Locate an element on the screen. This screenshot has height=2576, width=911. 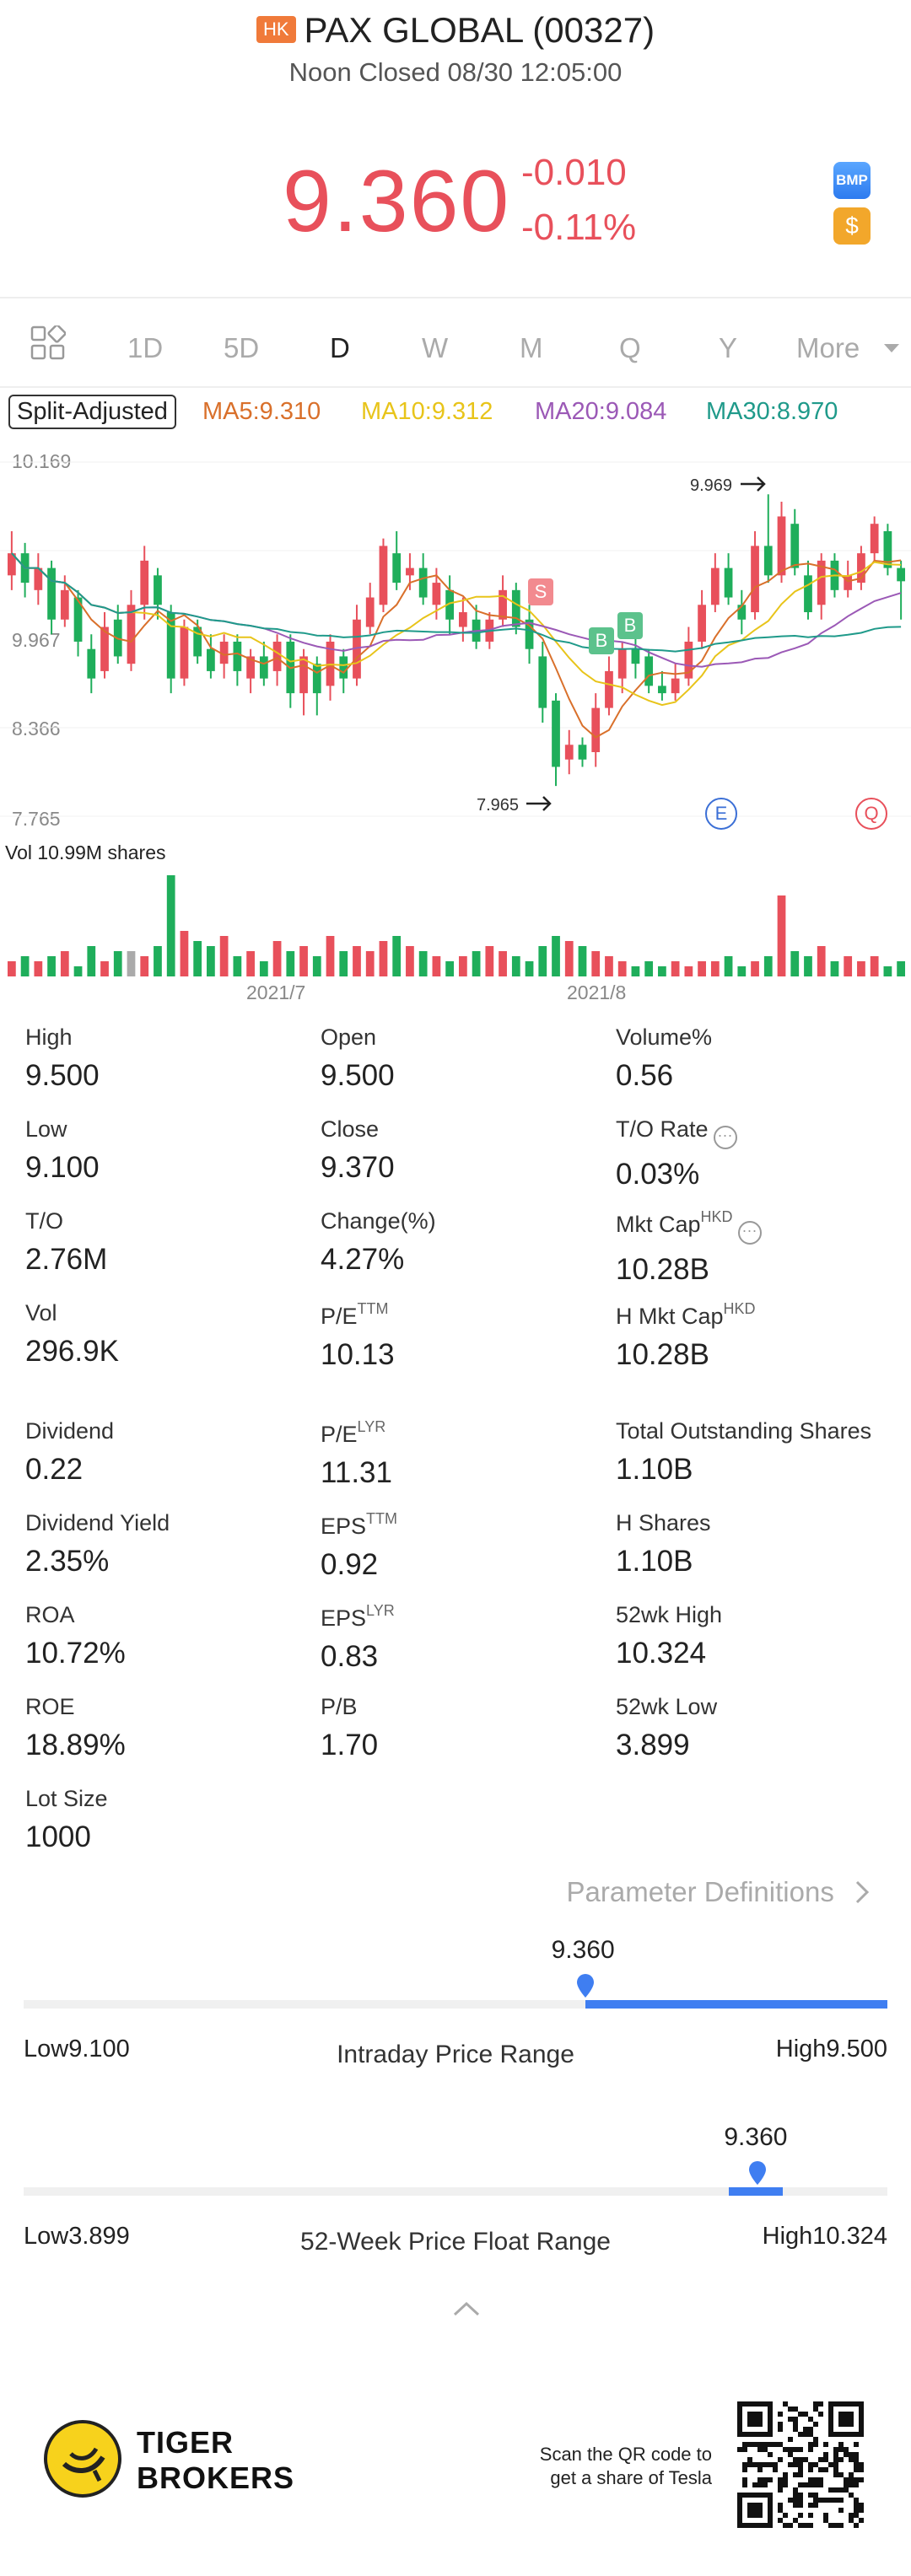
chevron-up-icon is located at coordinates (466, 2308).